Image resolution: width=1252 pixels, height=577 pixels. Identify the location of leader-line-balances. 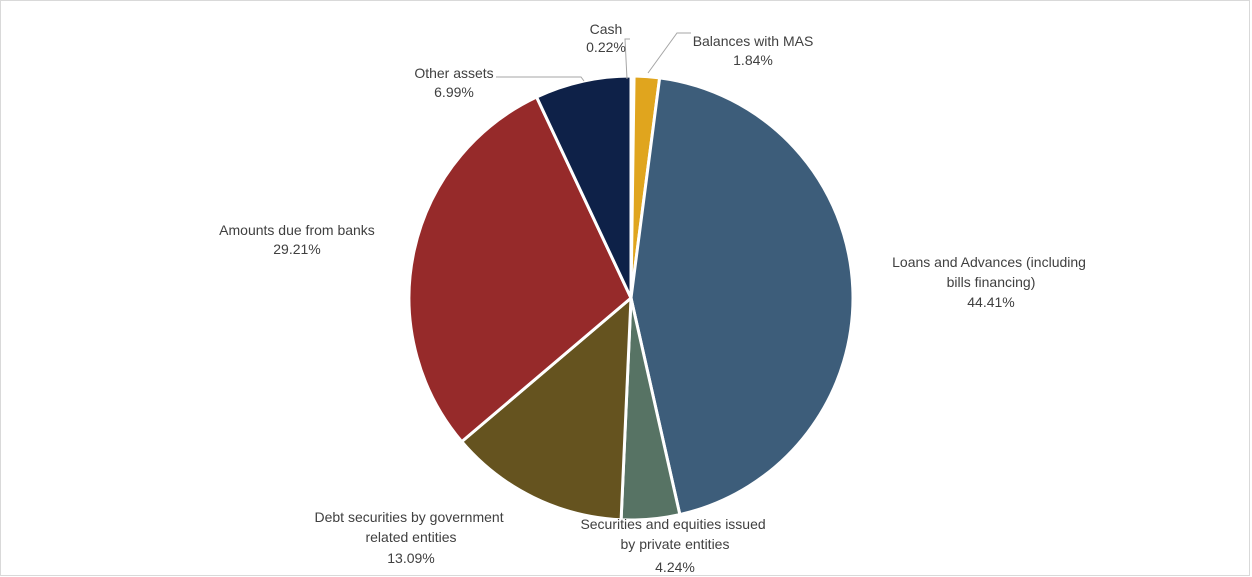
(669, 53).